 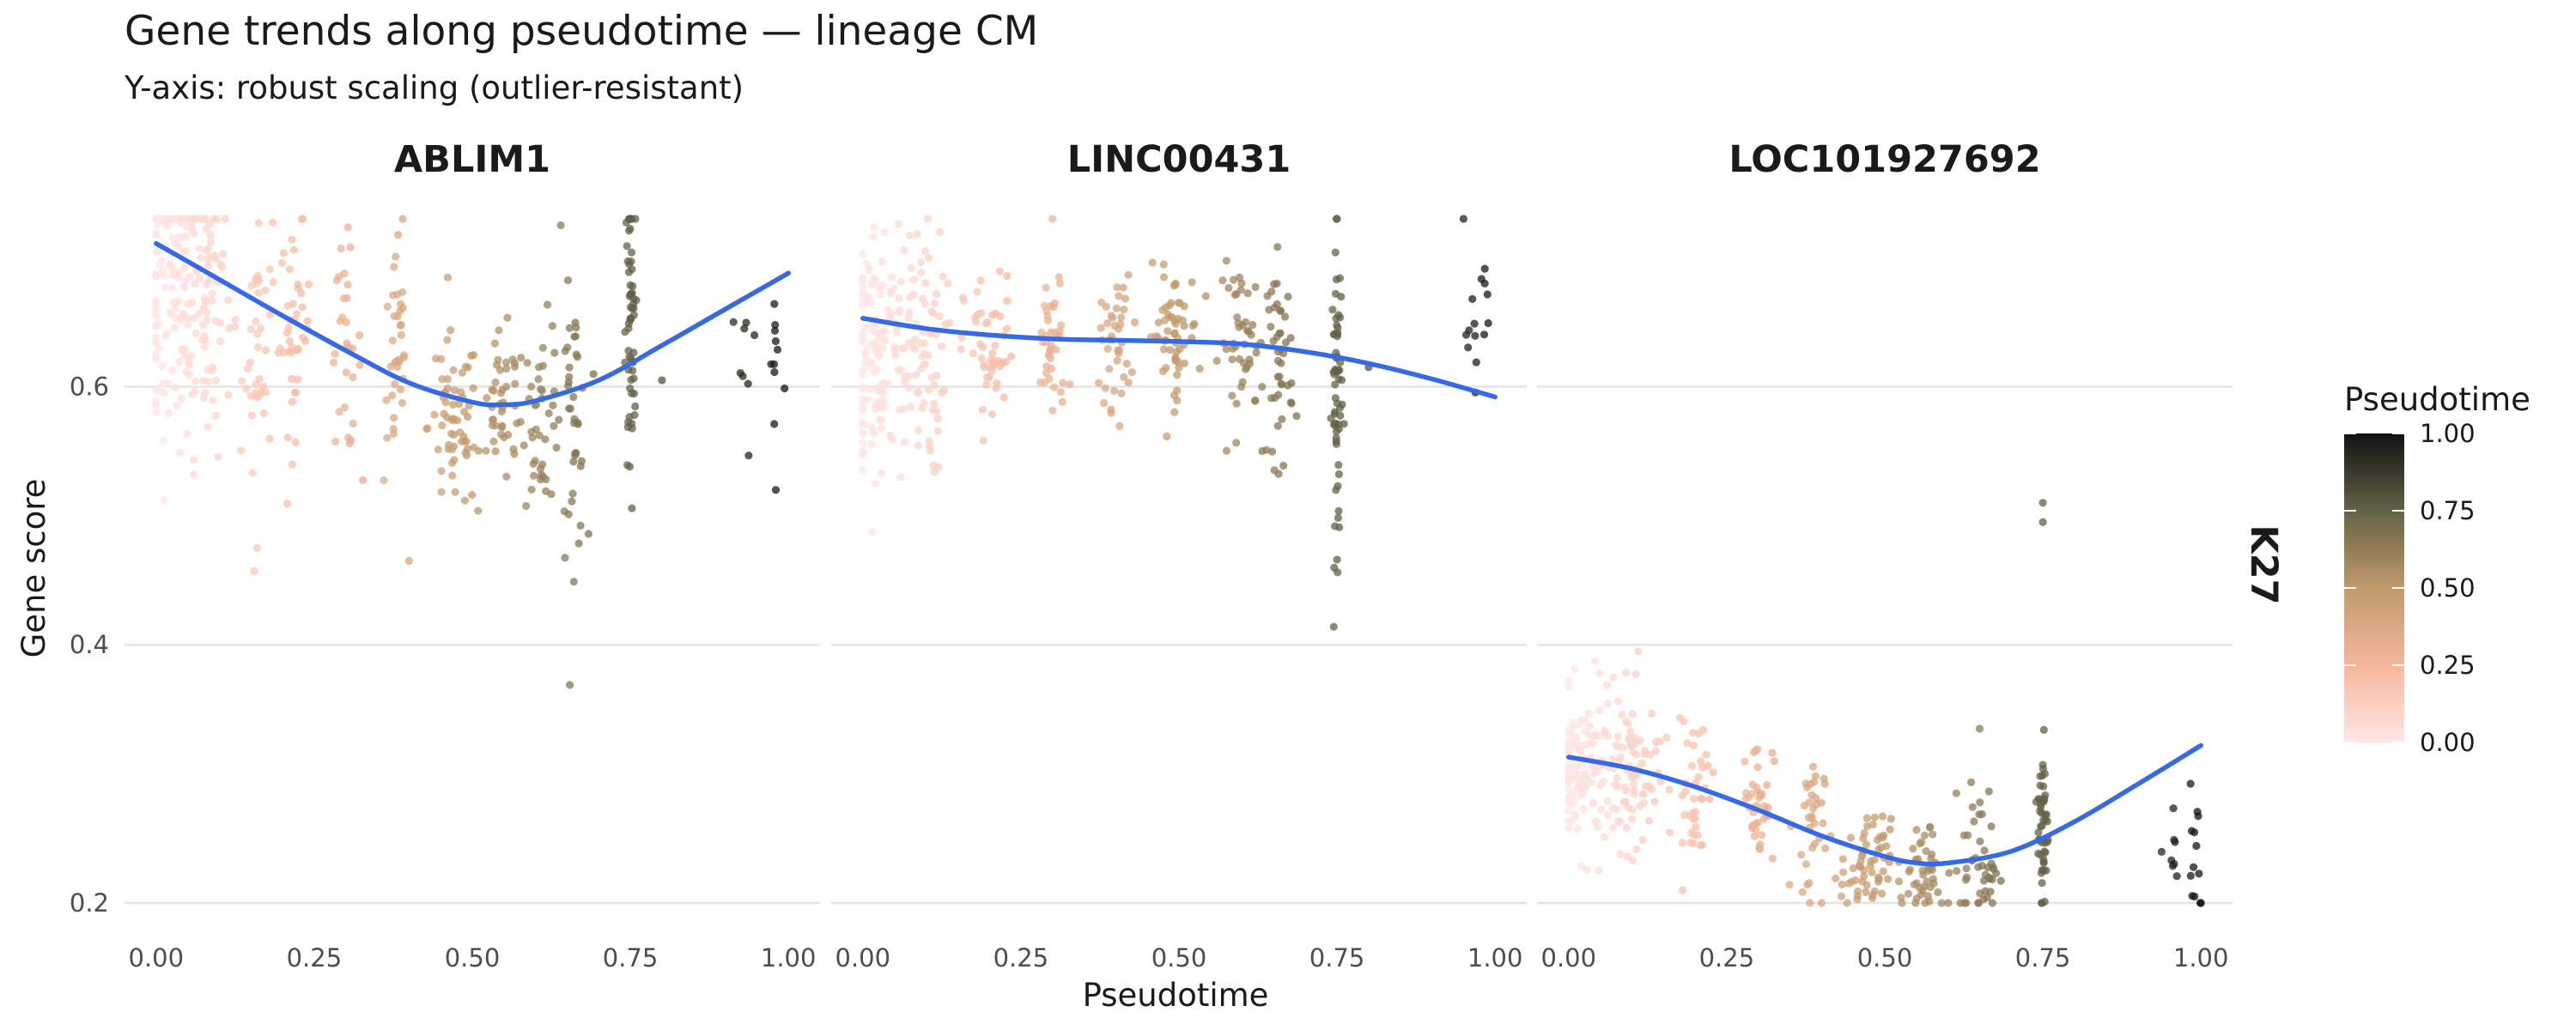 I want to click on trend-line, so click(x=1885, y=804).